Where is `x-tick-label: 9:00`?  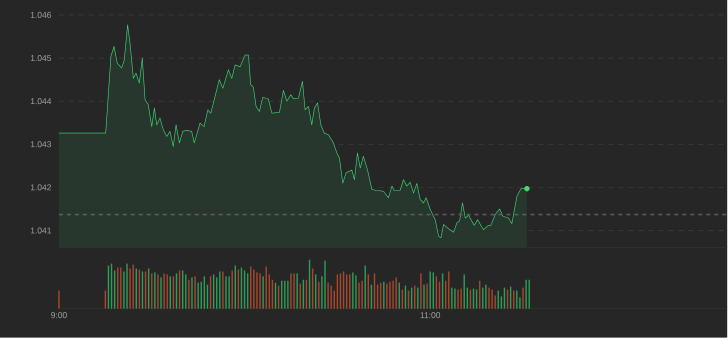 x-tick-label: 9:00 is located at coordinates (59, 315).